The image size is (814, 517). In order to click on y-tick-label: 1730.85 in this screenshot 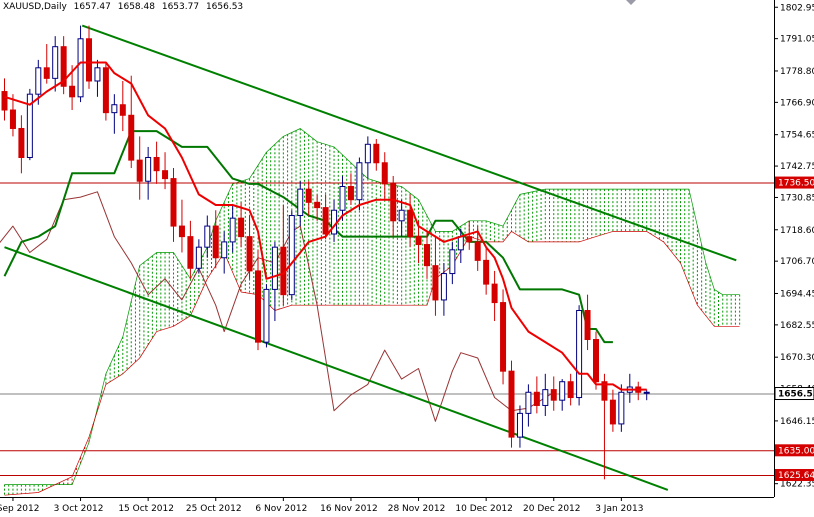, I will do `click(797, 198)`.